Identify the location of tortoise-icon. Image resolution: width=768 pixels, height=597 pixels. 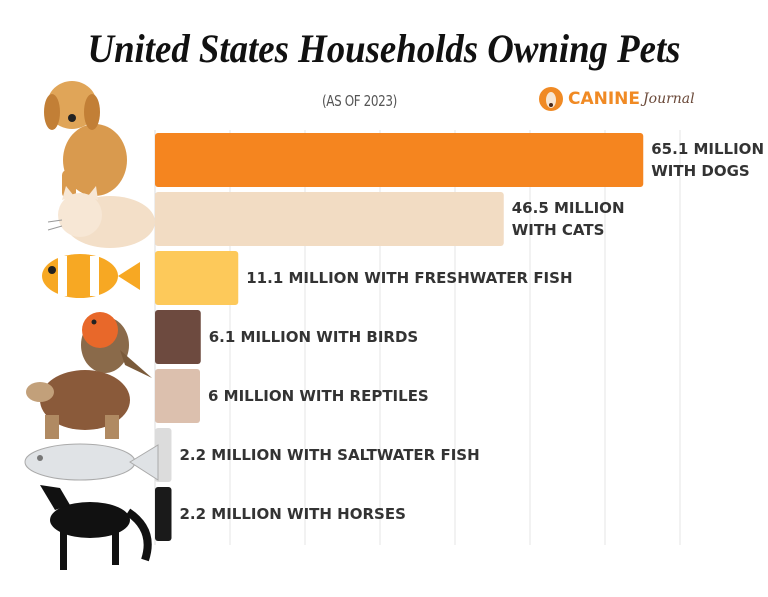
(78, 404).